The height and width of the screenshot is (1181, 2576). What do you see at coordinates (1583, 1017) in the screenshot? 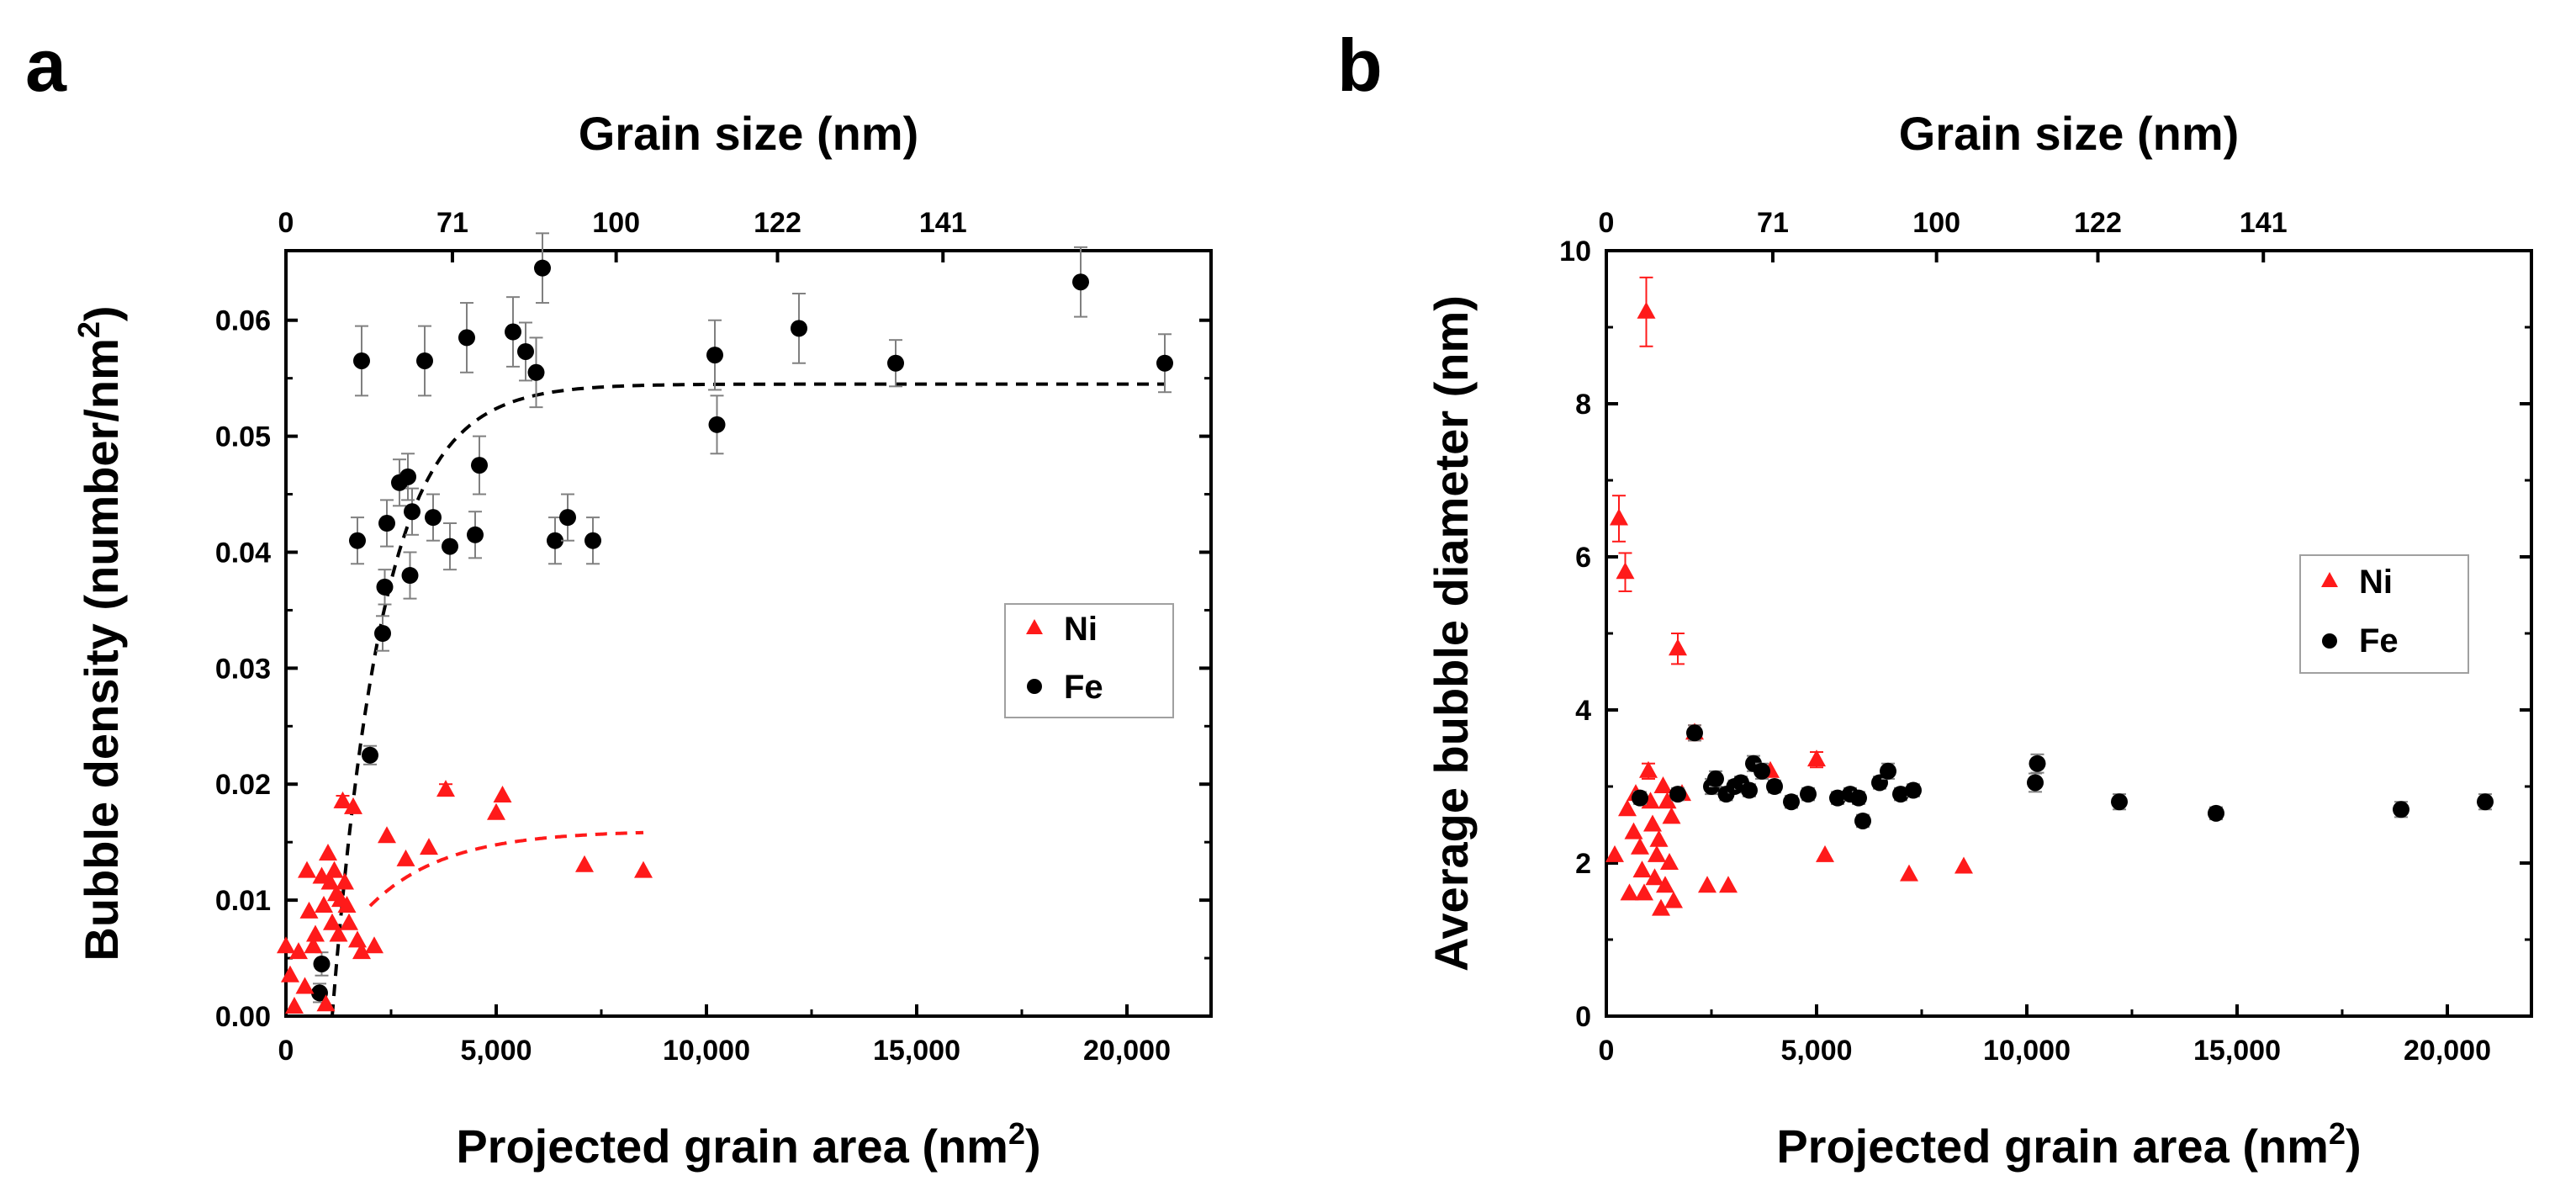
I see `y-tick-label: 0` at bounding box center [1583, 1017].